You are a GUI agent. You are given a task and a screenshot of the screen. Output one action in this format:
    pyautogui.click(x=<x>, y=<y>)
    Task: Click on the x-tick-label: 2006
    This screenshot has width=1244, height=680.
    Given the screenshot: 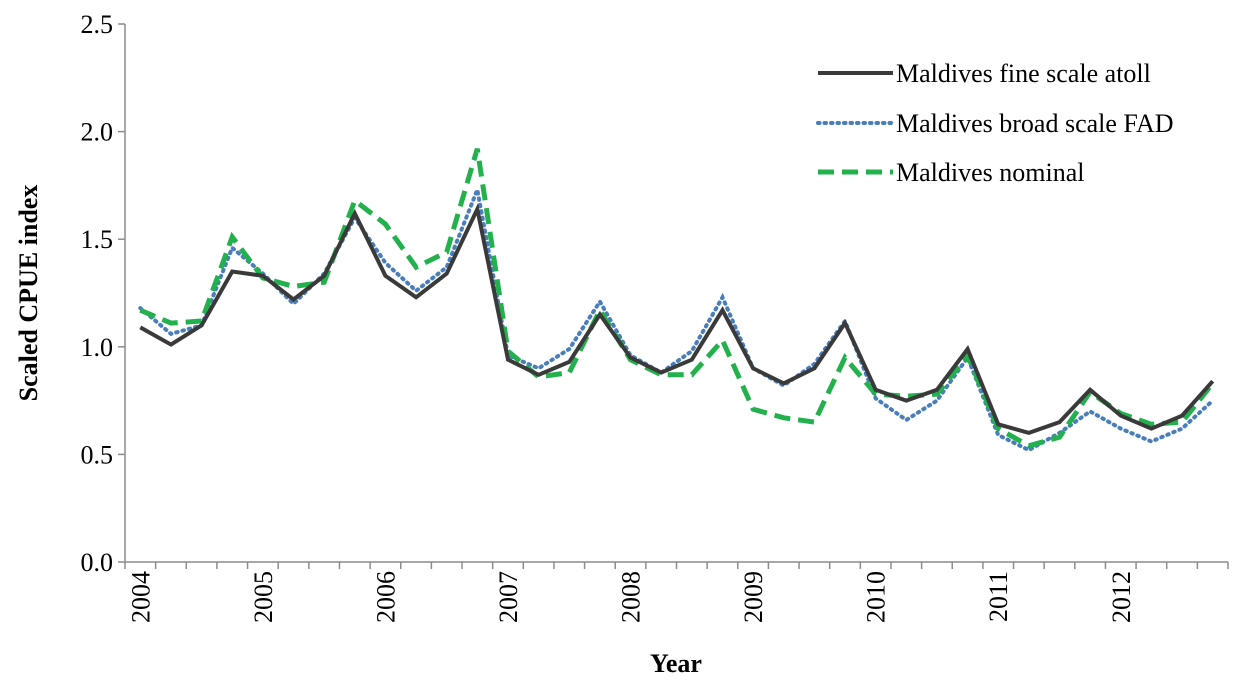 What is the action you would take?
    pyautogui.click(x=385, y=597)
    